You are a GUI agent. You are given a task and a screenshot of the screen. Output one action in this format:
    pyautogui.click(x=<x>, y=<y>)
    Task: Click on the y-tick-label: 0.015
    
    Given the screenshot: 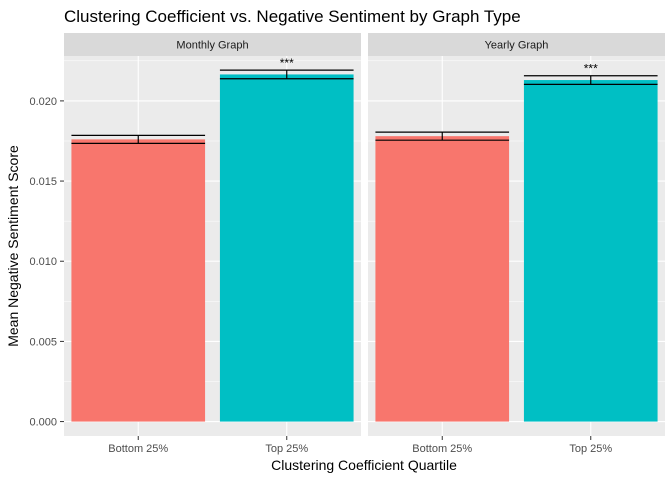 What is the action you would take?
    pyautogui.click(x=43, y=182)
    